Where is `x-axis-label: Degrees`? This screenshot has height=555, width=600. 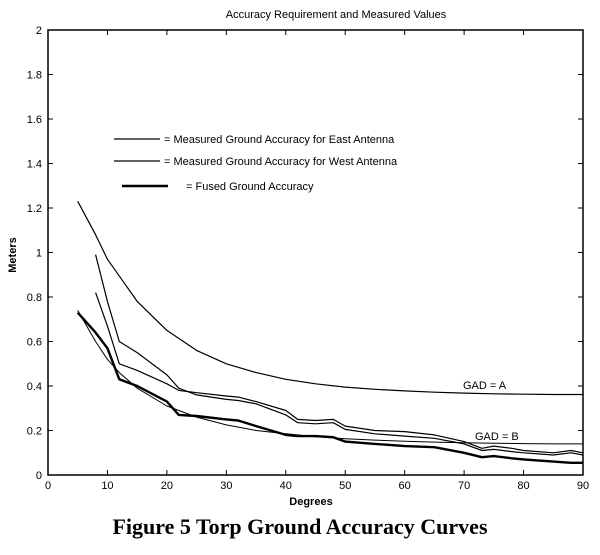 x-axis-label: Degrees is located at coordinates (310, 502).